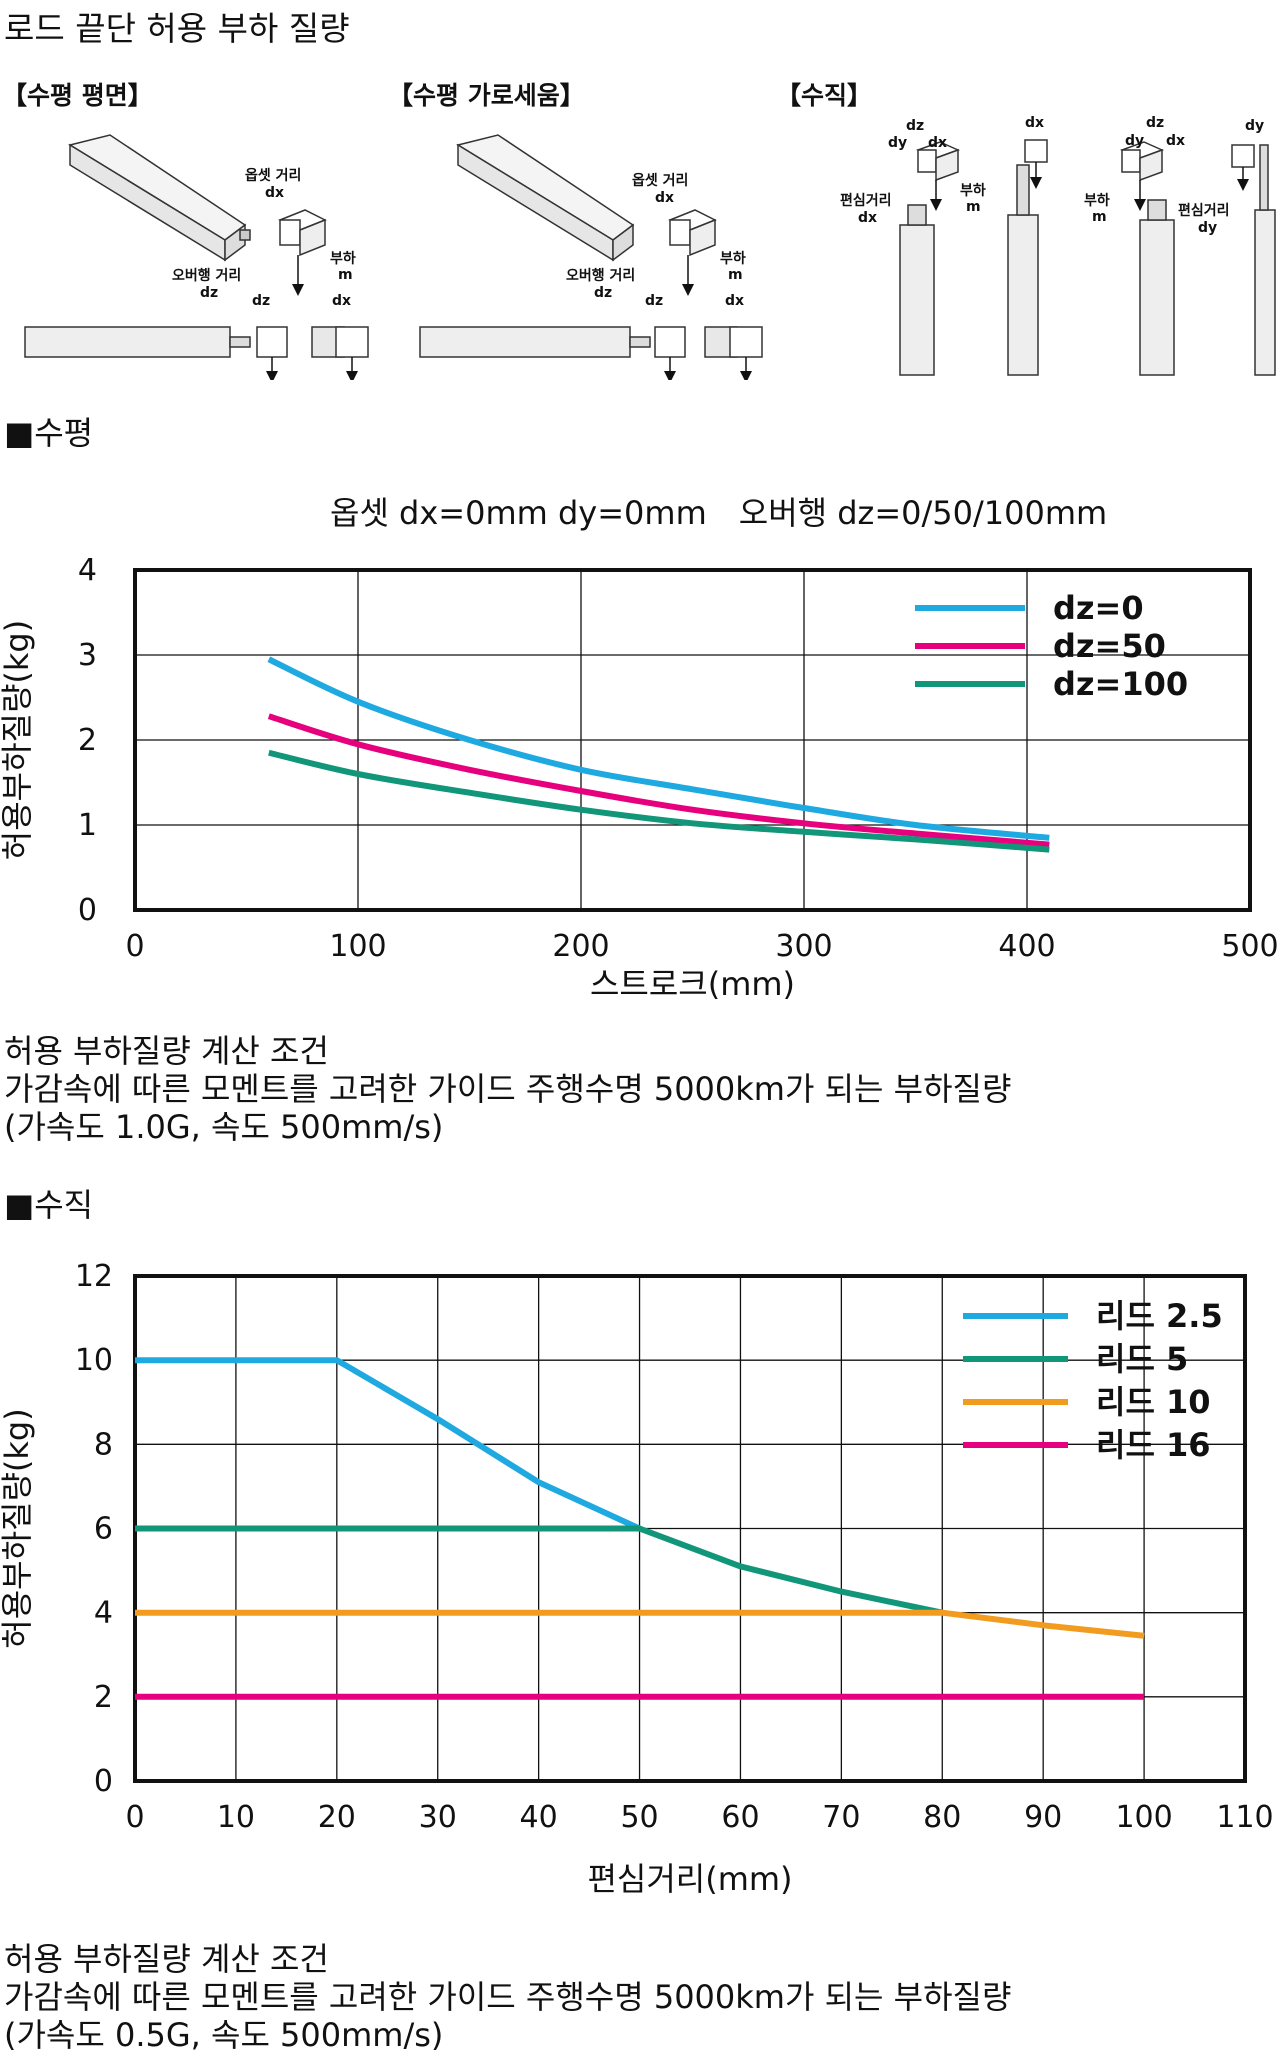  Describe the element at coordinates (1175, 141) in the screenshot. I see `dx-label-8: dx` at that location.